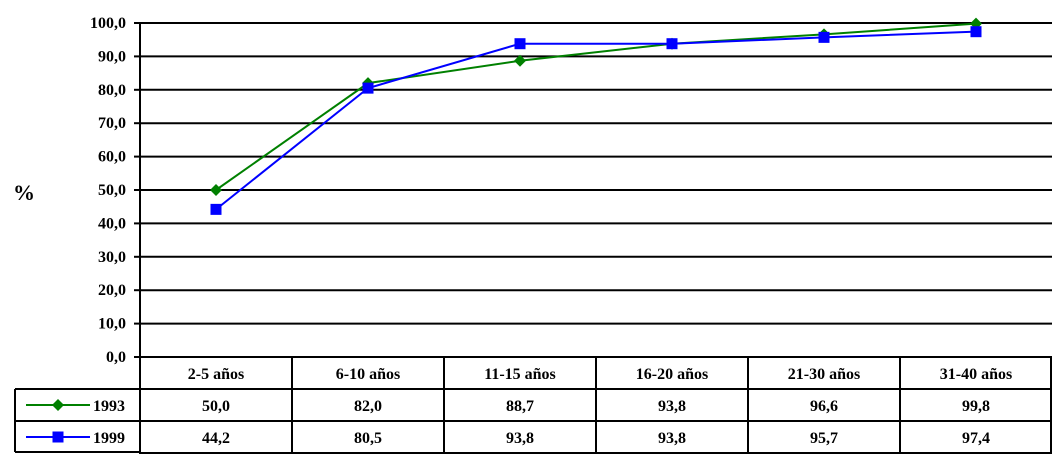 The image size is (1052, 455). I want to click on category-label: 16-20 años, so click(672, 374).